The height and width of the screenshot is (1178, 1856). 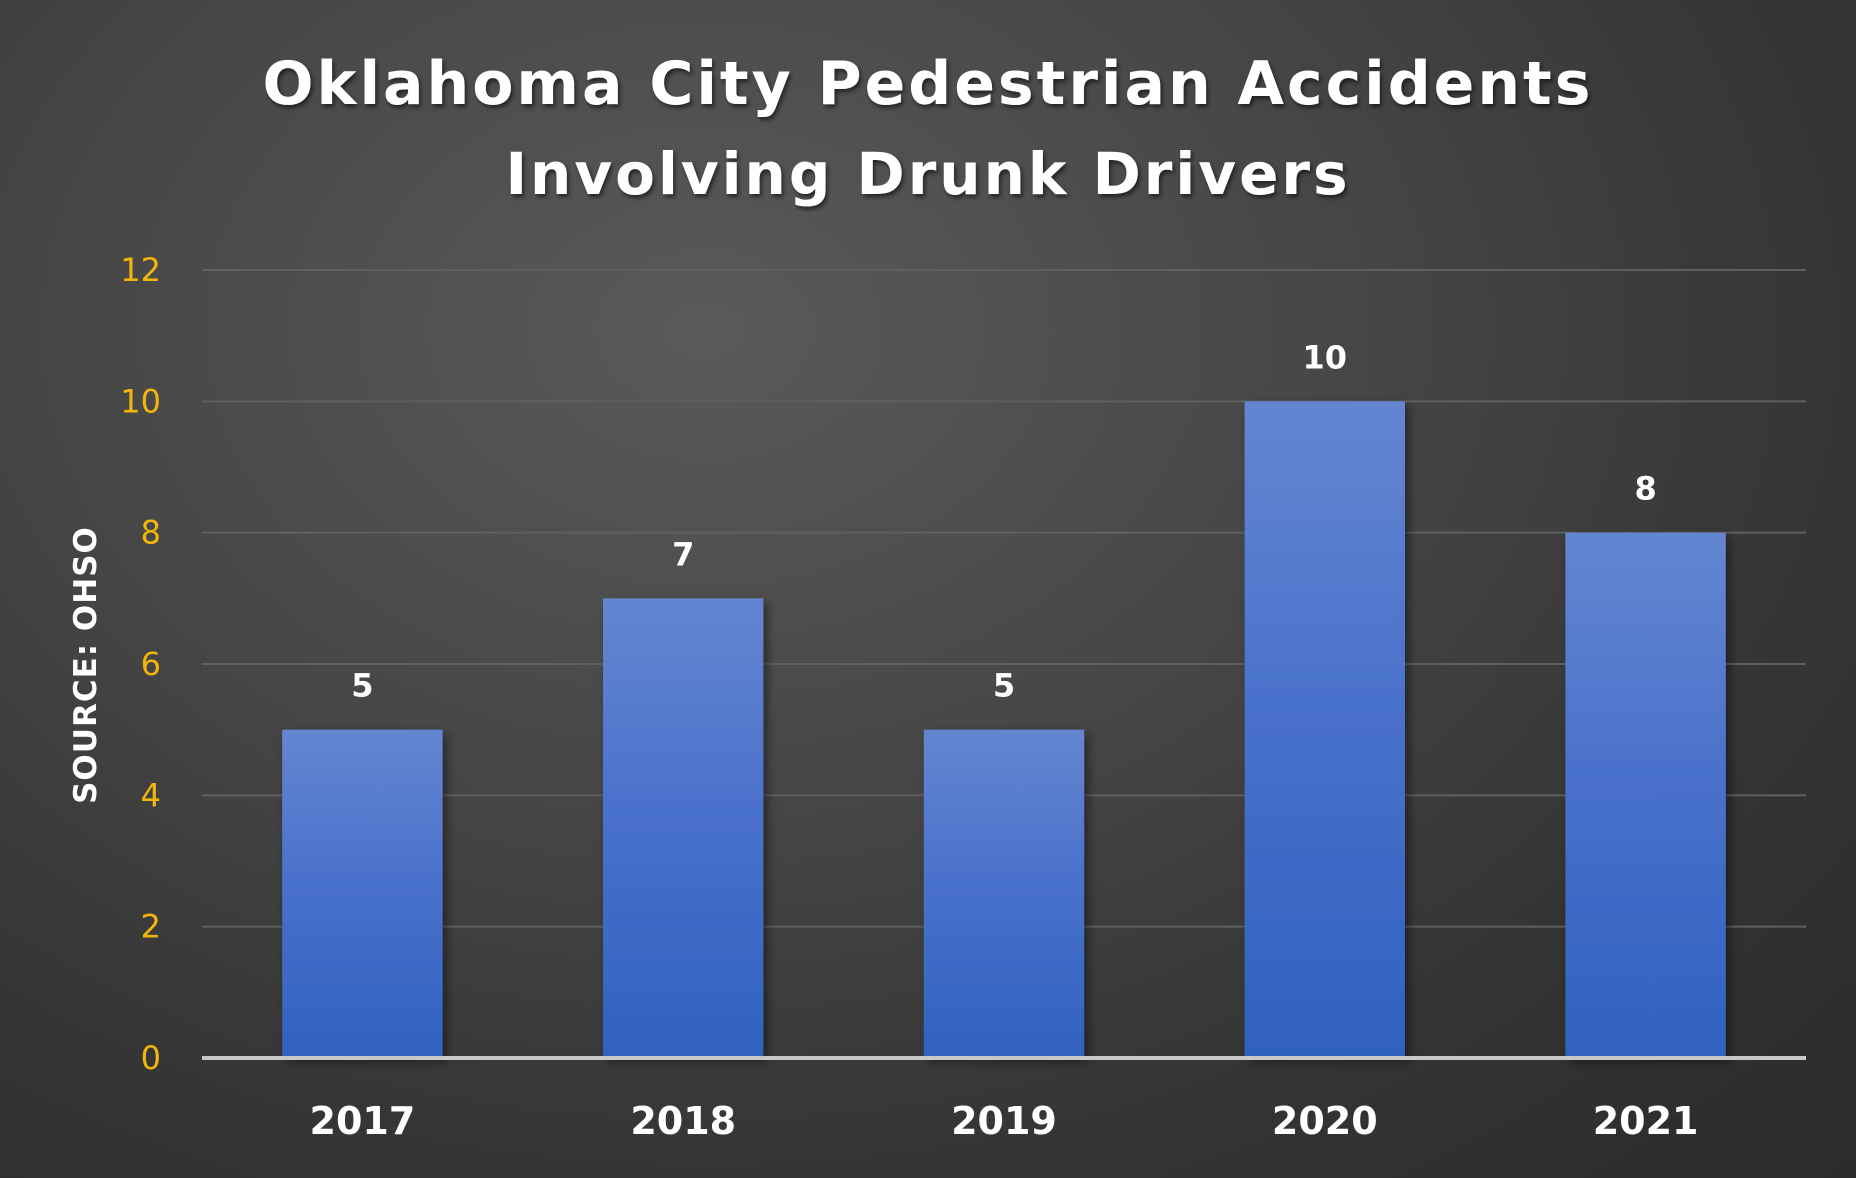 I want to click on chart-title-line-1: Oklahoma City Pedestrian Accidents, so click(x=928, y=84).